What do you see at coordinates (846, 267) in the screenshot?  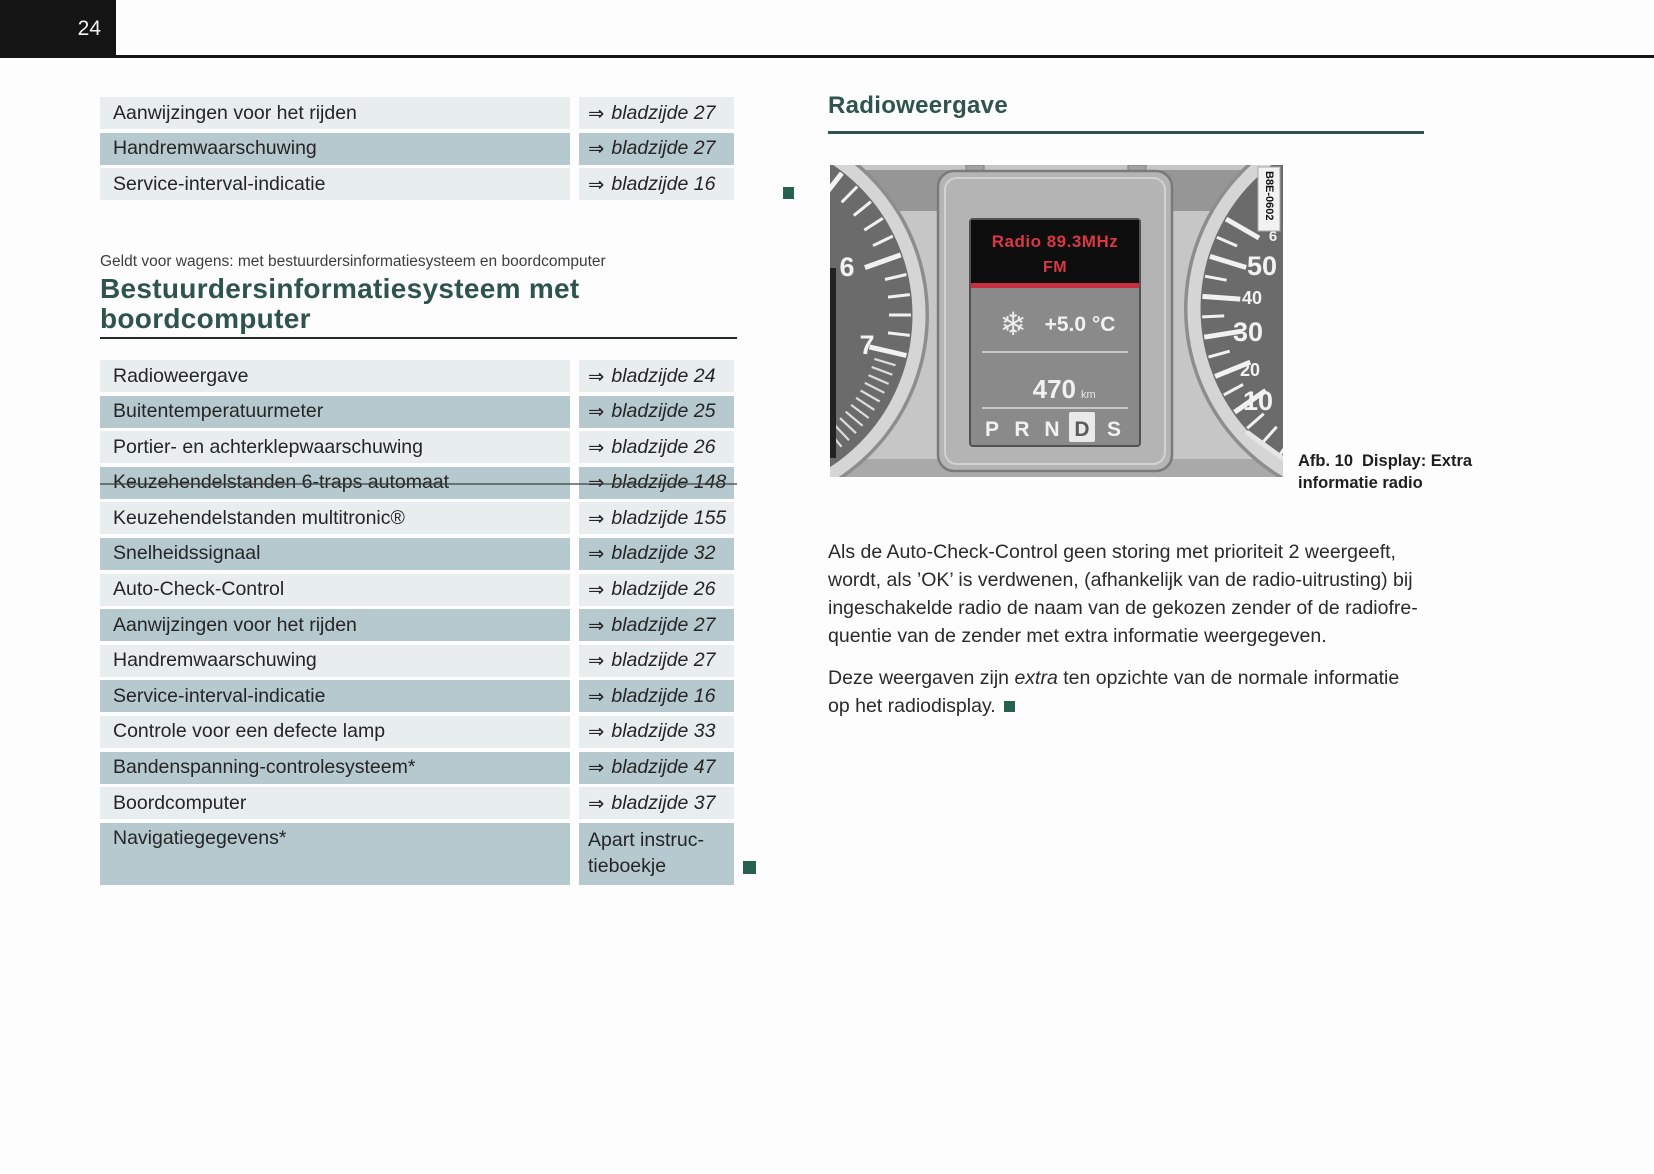 I see `gauge-number: 6` at bounding box center [846, 267].